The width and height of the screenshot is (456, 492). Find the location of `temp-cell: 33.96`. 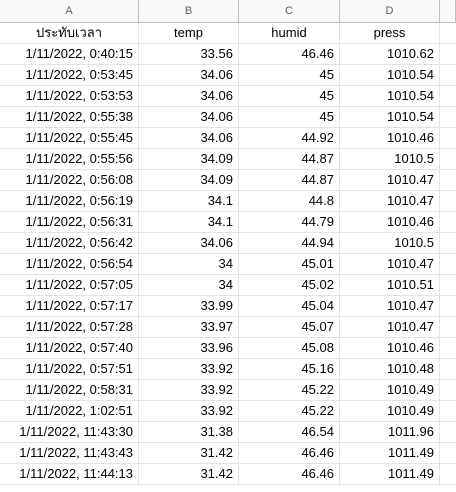

temp-cell: 33.96 is located at coordinates (189, 348).